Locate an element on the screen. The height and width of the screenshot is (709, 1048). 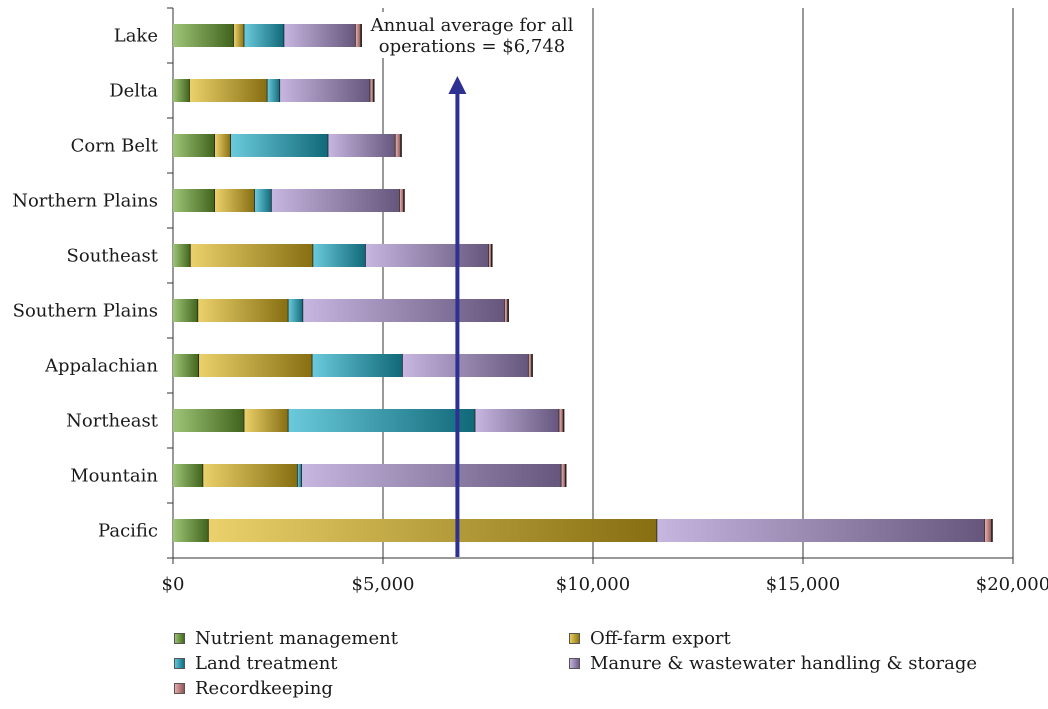
category-label: Appalachian is located at coordinates (101, 366).